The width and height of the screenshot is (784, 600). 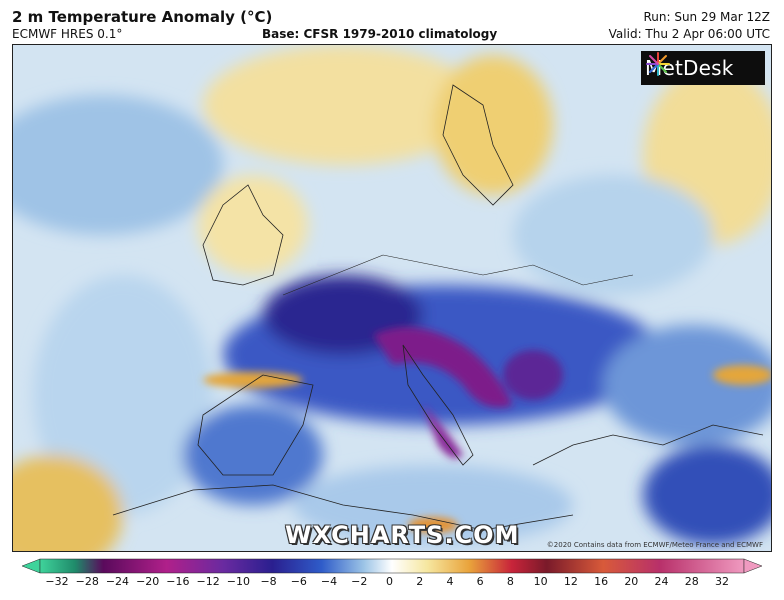 I want to click on wxcharts-watermark: WXCHARTS.COM, so click(x=402, y=535).